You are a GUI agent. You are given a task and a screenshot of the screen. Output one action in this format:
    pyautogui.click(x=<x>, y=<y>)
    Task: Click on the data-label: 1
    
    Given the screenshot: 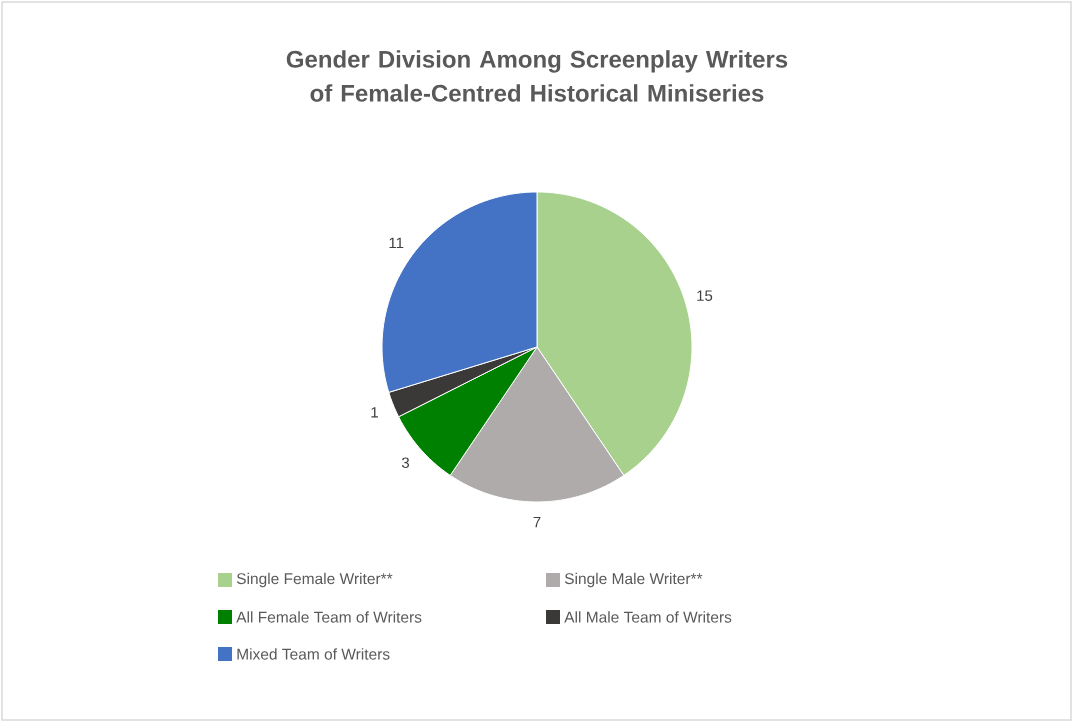 What is the action you would take?
    pyautogui.click(x=374, y=412)
    